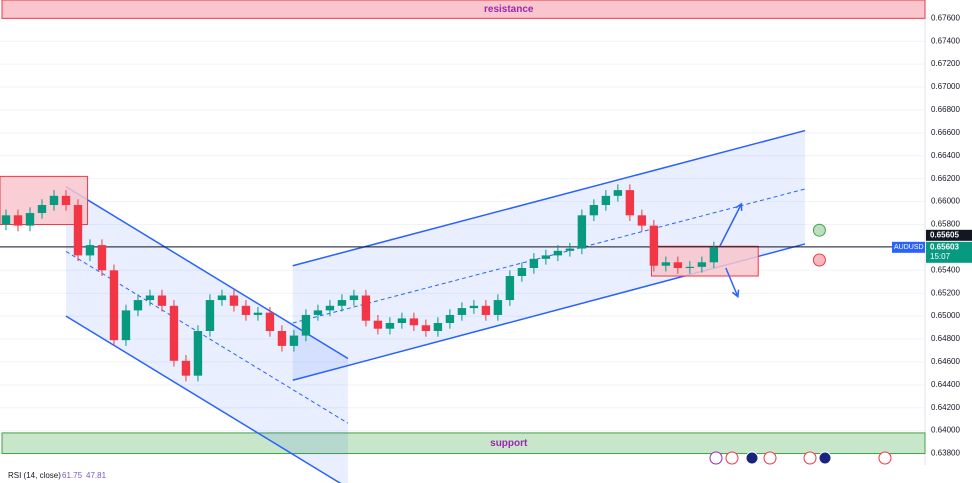  Describe the element at coordinates (34, 475) in the screenshot. I see `rsi-label: RSI (14, close)` at that location.